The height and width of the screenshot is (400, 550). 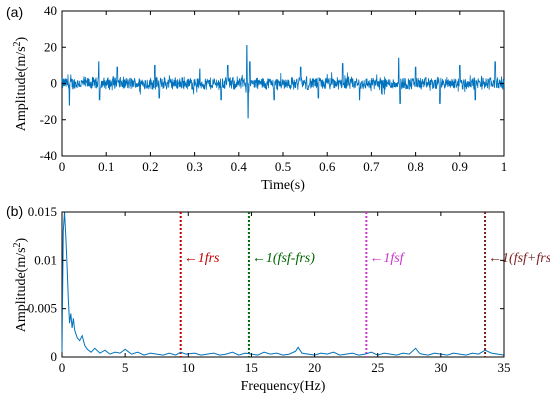 What do you see at coordinates (62, 166) in the screenshot?
I see `panel-a-x-tick-label: 0` at bounding box center [62, 166].